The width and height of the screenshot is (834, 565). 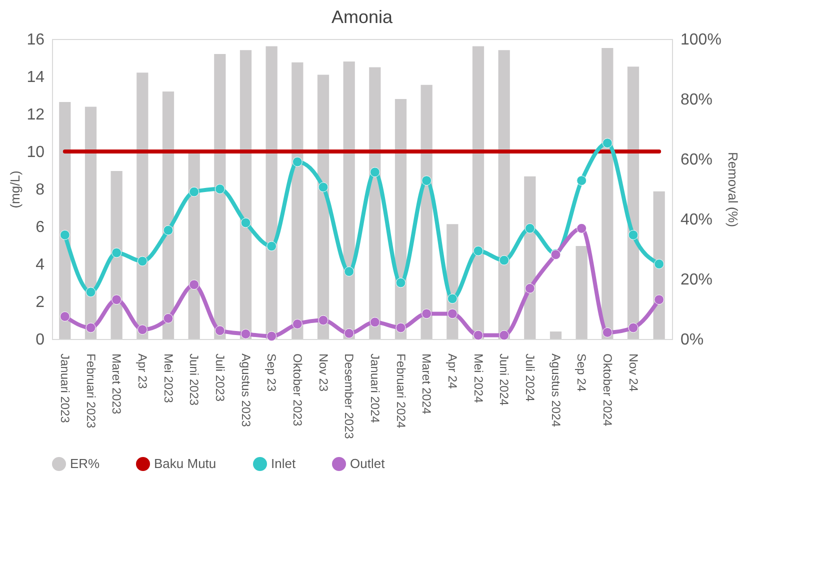 What do you see at coordinates (555, 391) in the screenshot?
I see `x-tick-label: Agustus 2024` at bounding box center [555, 391].